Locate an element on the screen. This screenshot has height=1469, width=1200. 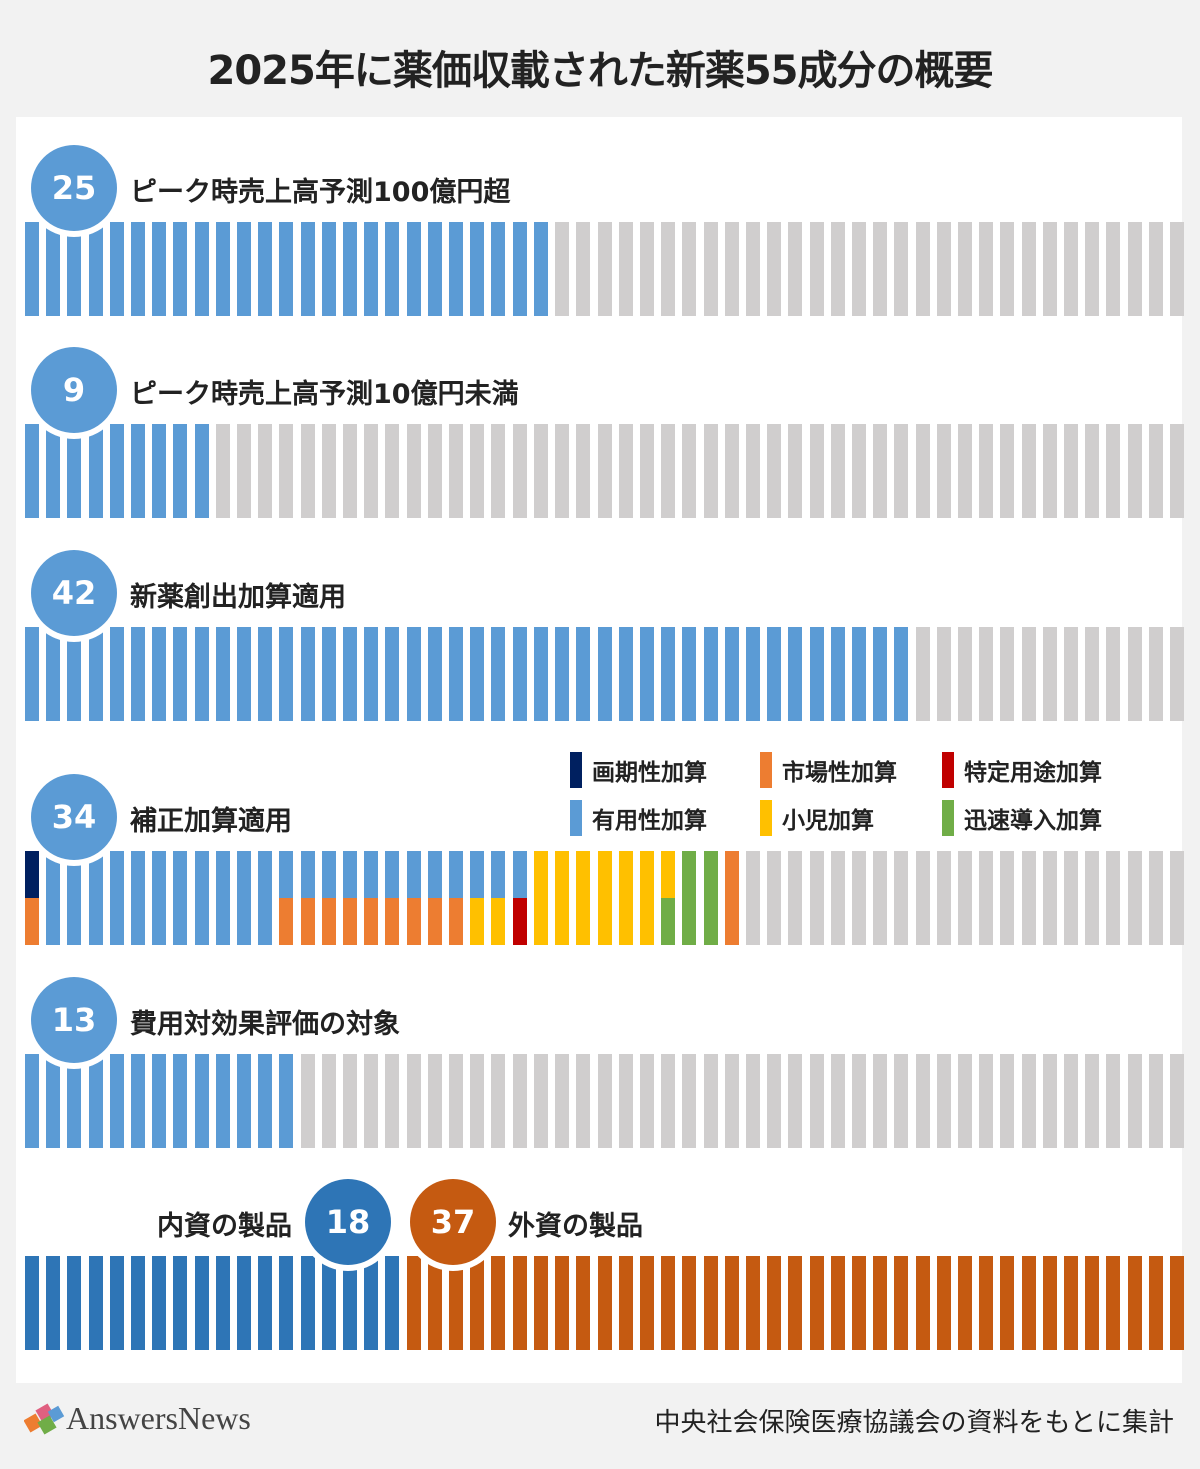
legend-item: 特定用途加算 is located at coordinates (1022, 770).